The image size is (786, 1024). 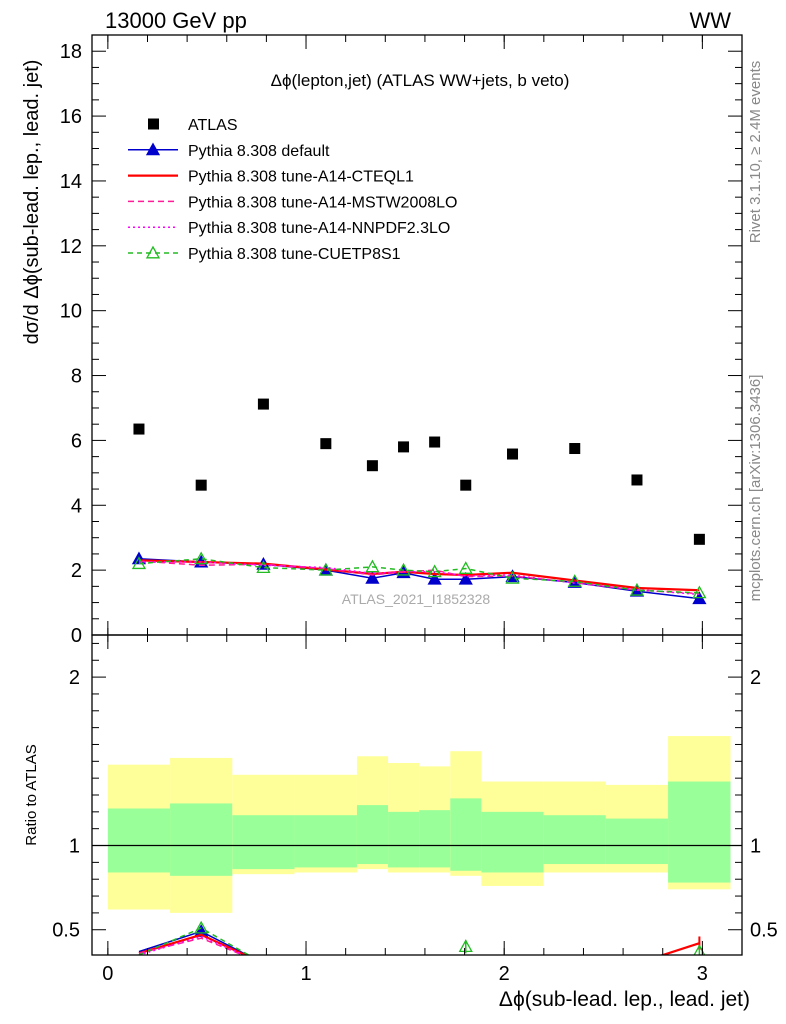 I want to click on y-tick-label: 16, so click(x=71, y=117).